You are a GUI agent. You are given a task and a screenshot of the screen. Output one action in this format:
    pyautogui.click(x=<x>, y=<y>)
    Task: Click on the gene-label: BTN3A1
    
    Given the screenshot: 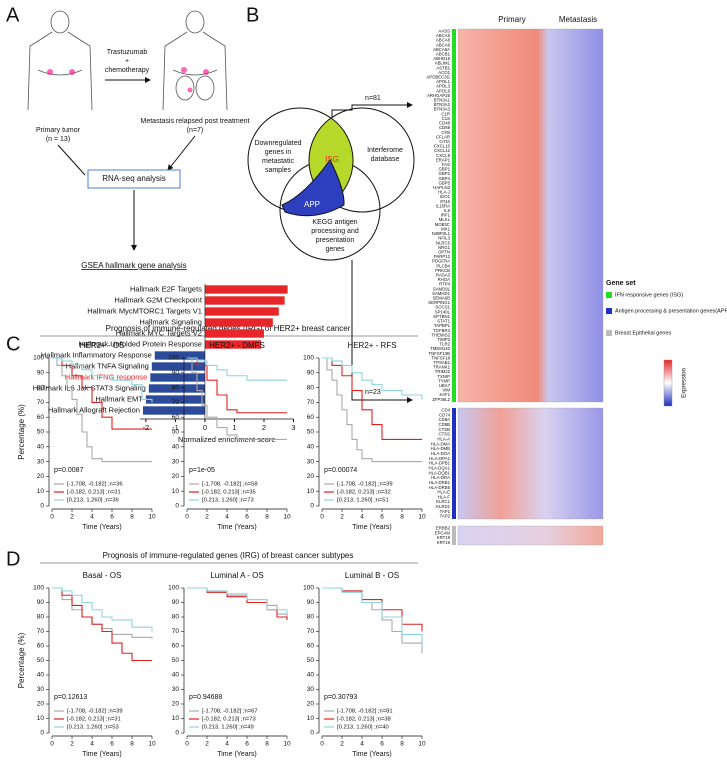 What is the action you would take?
    pyautogui.click(x=442, y=100)
    